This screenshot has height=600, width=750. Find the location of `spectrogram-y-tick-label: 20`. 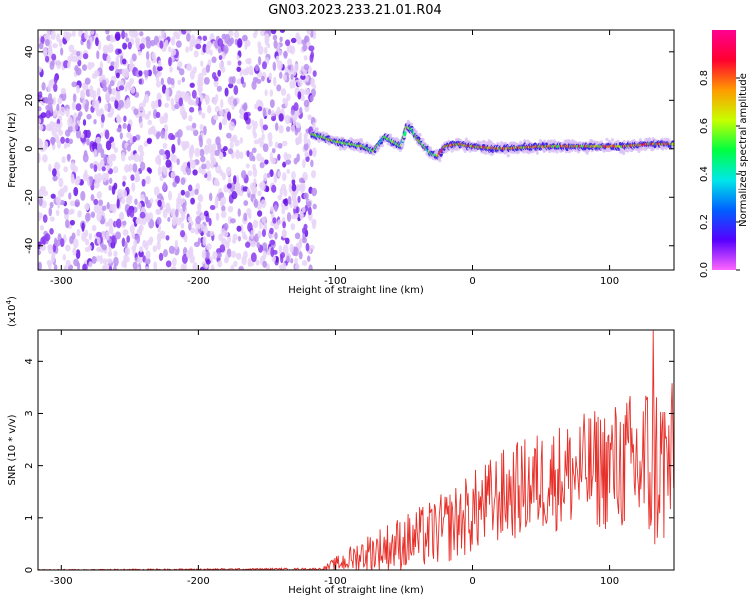

spectrogram-y-tick-label: 20 is located at coordinates (29, 100).